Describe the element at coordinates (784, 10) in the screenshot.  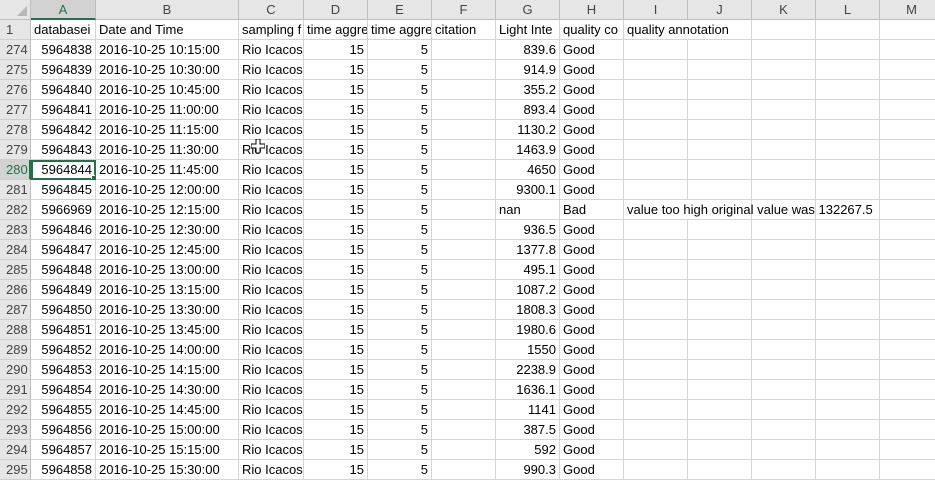
I see `column-header-k: K` at that location.